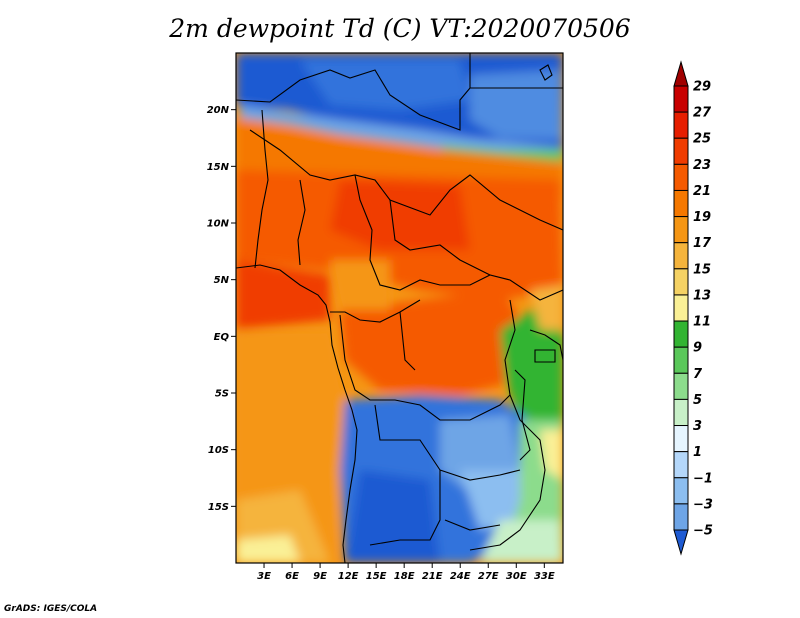  Describe the element at coordinates (516, 576) in the screenshot. I see `lon-tick-label: 30E` at that location.